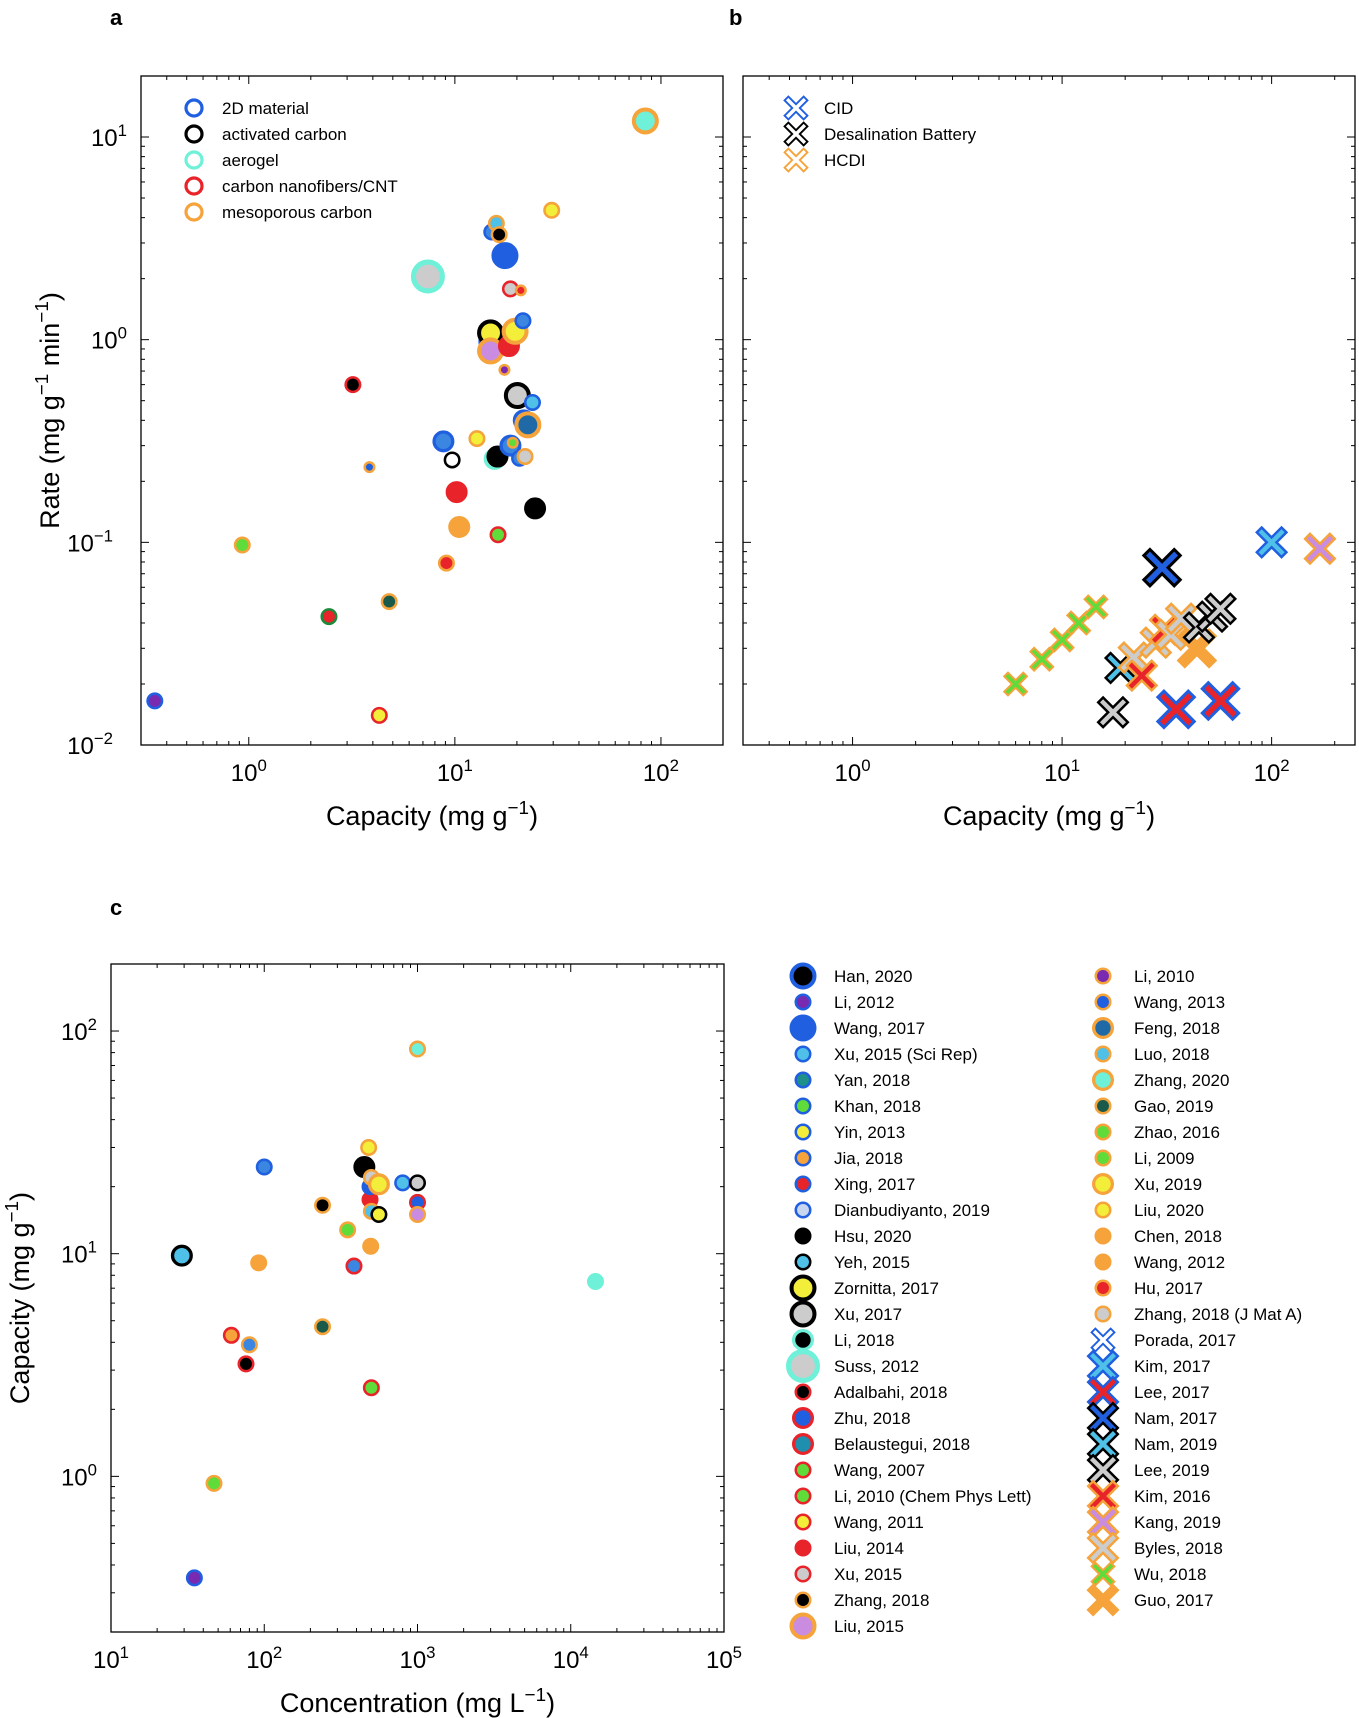 Image resolution: width=1359 pixels, height=1718 pixels. Describe the element at coordinates (845, 160) in the screenshot. I see `legend-label: HCDI` at that location.